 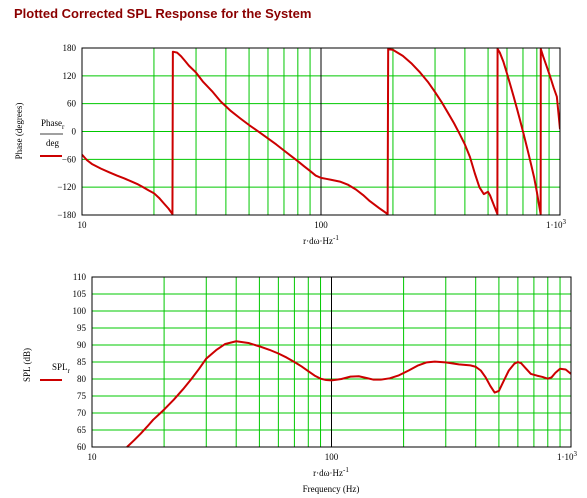 I want to click on spl-y-axis-label: SPL (dB), so click(x=27, y=365).